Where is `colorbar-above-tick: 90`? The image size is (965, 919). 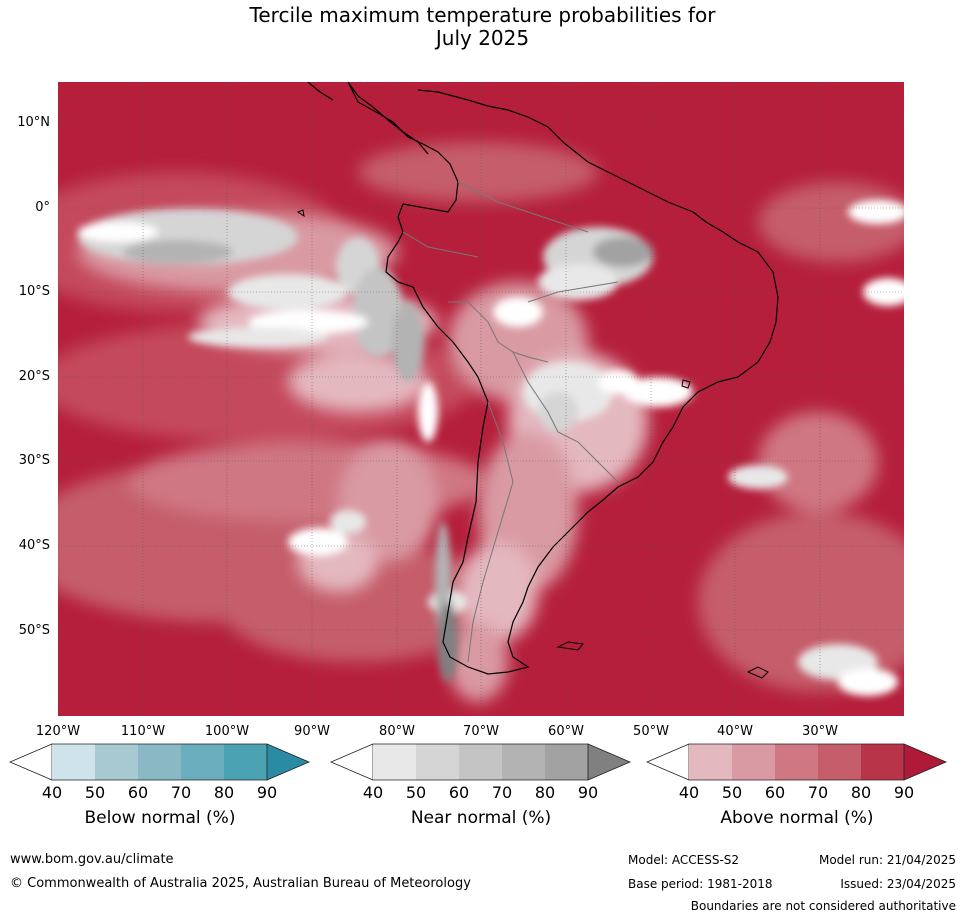
colorbar-above-tick: 90 is located at coordinates (904, 792).